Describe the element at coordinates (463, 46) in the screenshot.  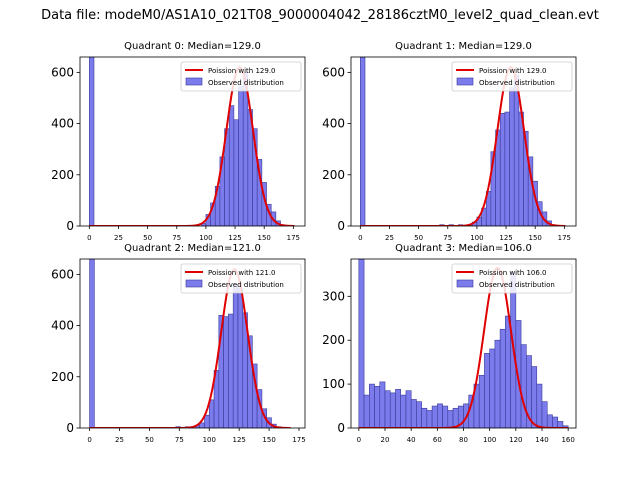
I see `subplot-title: Quadrant 1: Median=129.0` at that location.